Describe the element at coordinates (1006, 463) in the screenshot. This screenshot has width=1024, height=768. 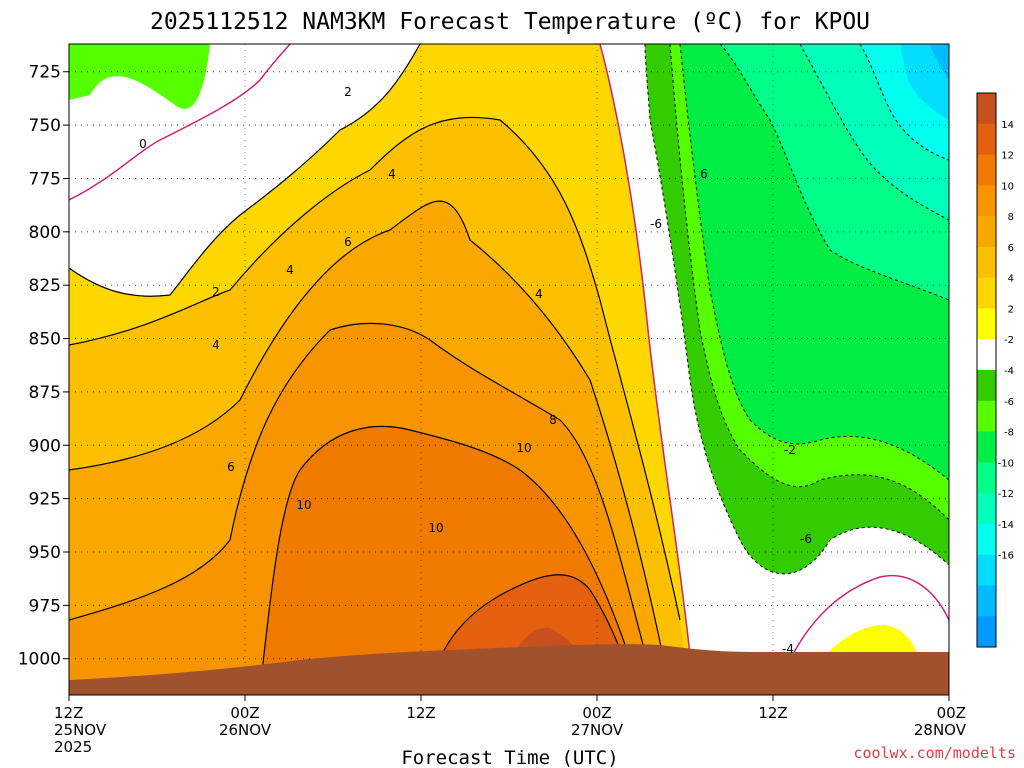
I see `colorbar-label: -10` at that location.